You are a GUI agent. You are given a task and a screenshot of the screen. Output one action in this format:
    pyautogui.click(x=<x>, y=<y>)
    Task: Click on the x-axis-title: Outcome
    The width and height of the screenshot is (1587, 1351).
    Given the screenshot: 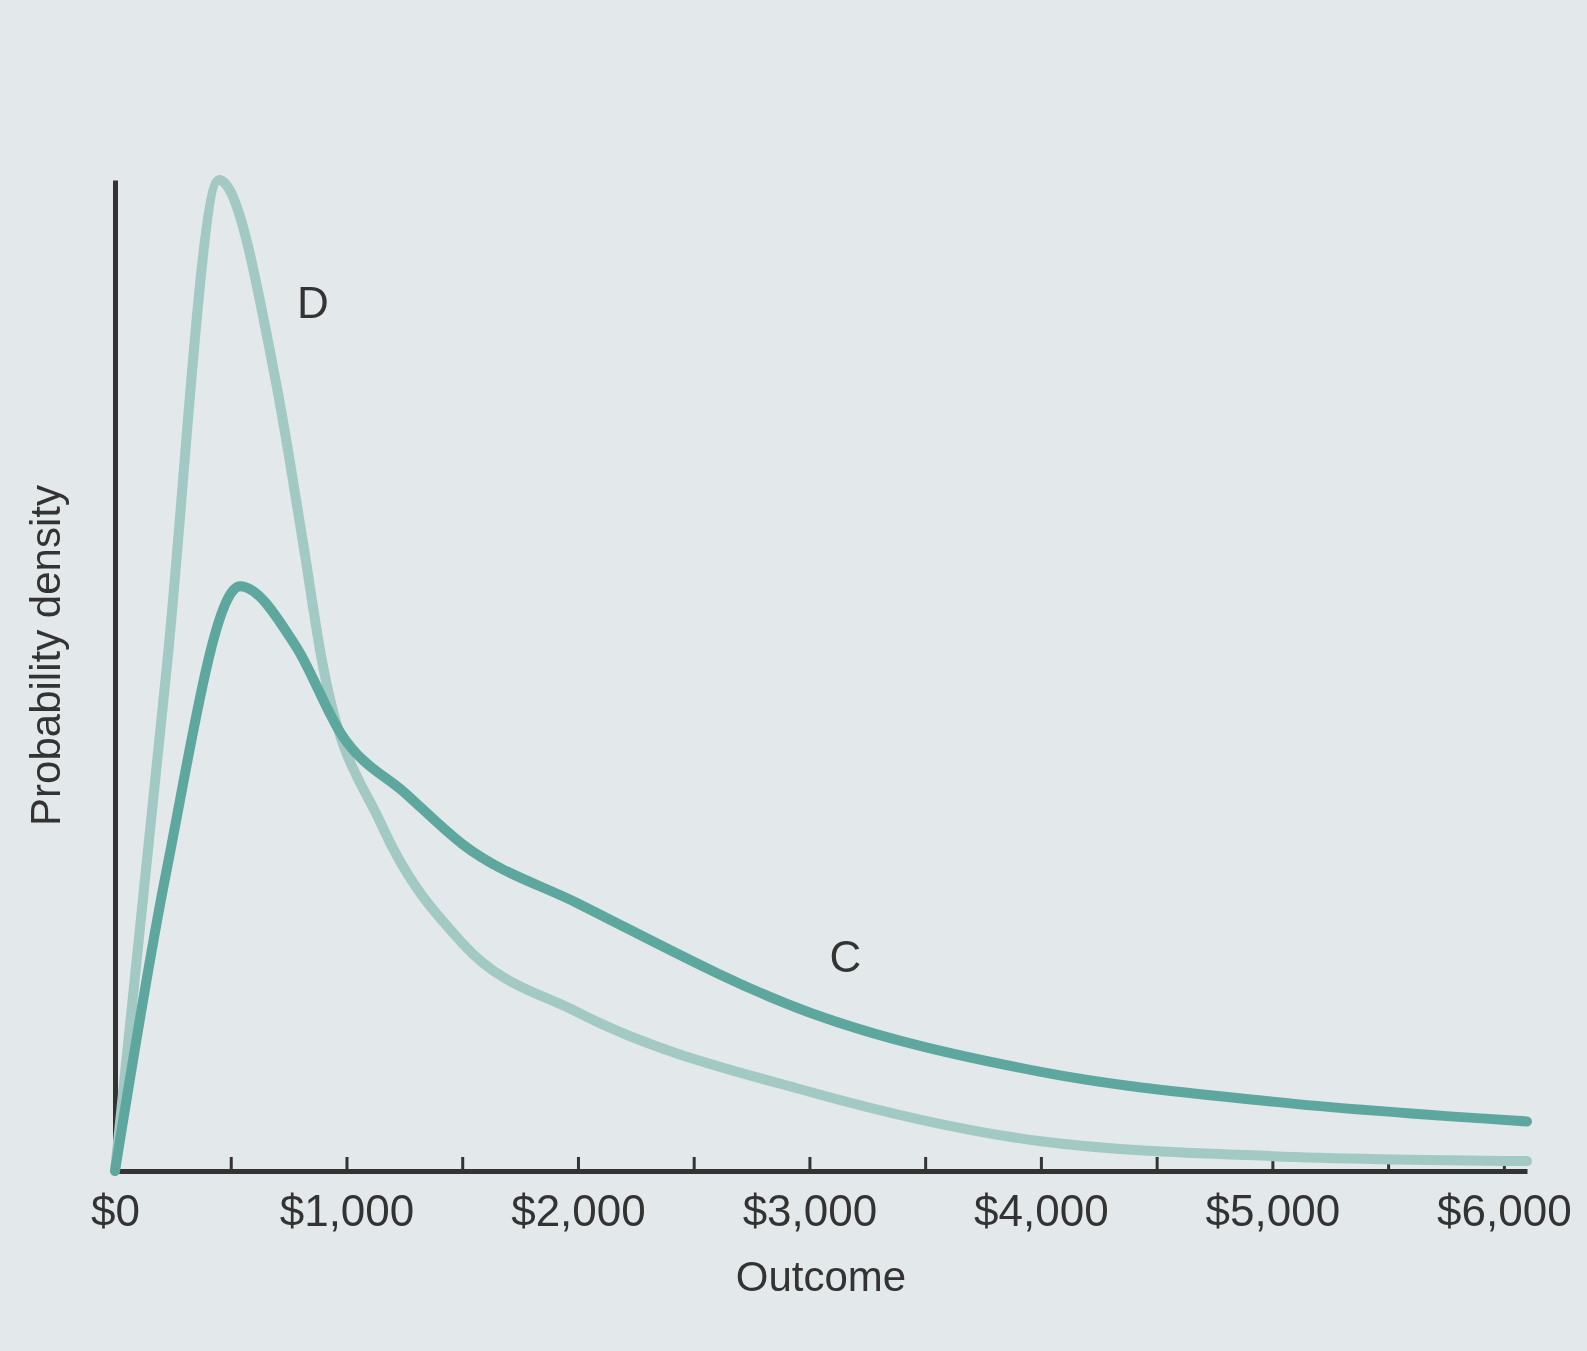 What is the action you would take?
    pyautogui.click(x=821, y=1276)
    